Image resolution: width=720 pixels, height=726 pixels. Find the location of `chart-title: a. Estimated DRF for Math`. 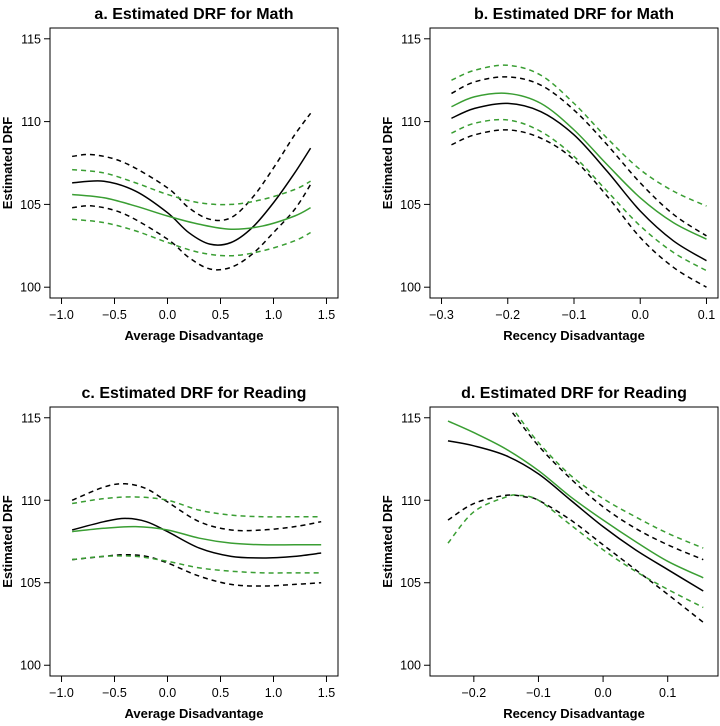

chart-title: a. Estimated DRF for Math is located at coordinates (193, 14).